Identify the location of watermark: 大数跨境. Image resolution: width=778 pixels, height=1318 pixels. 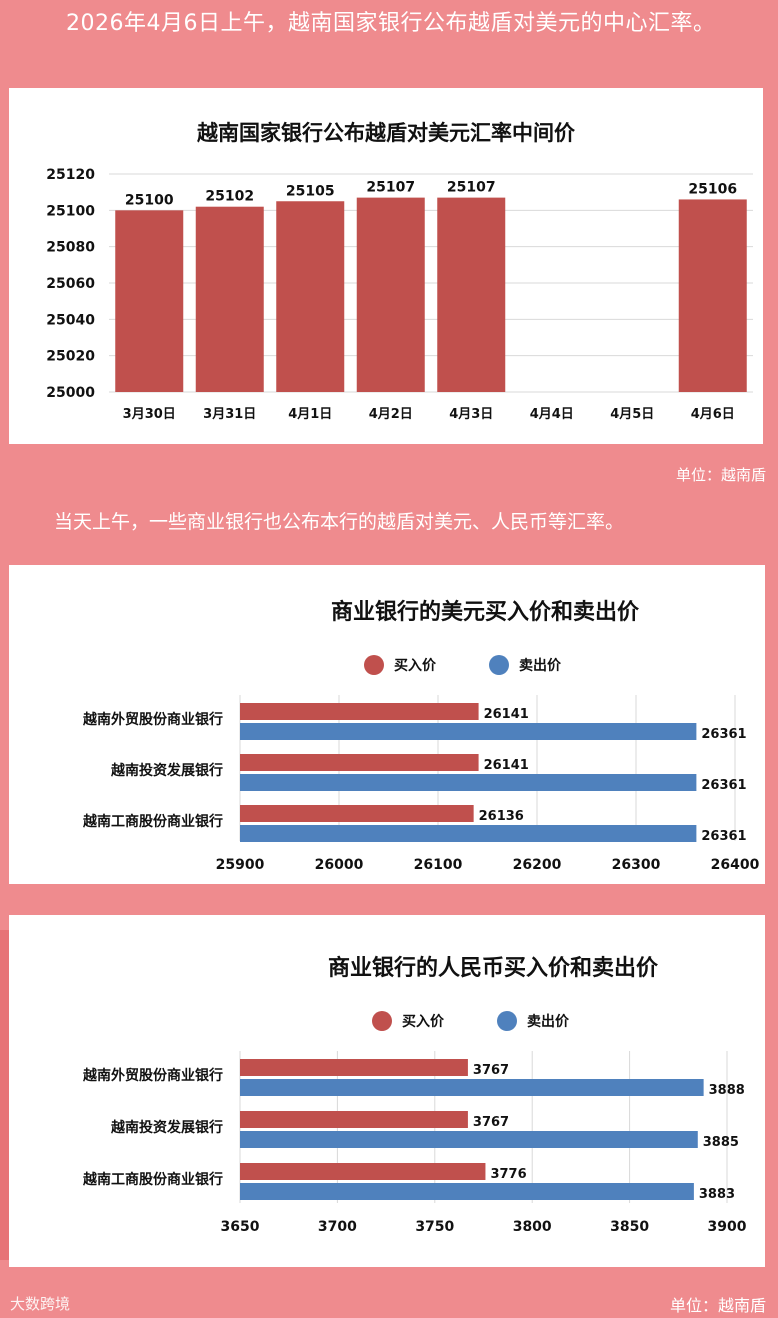
(40, 1304).